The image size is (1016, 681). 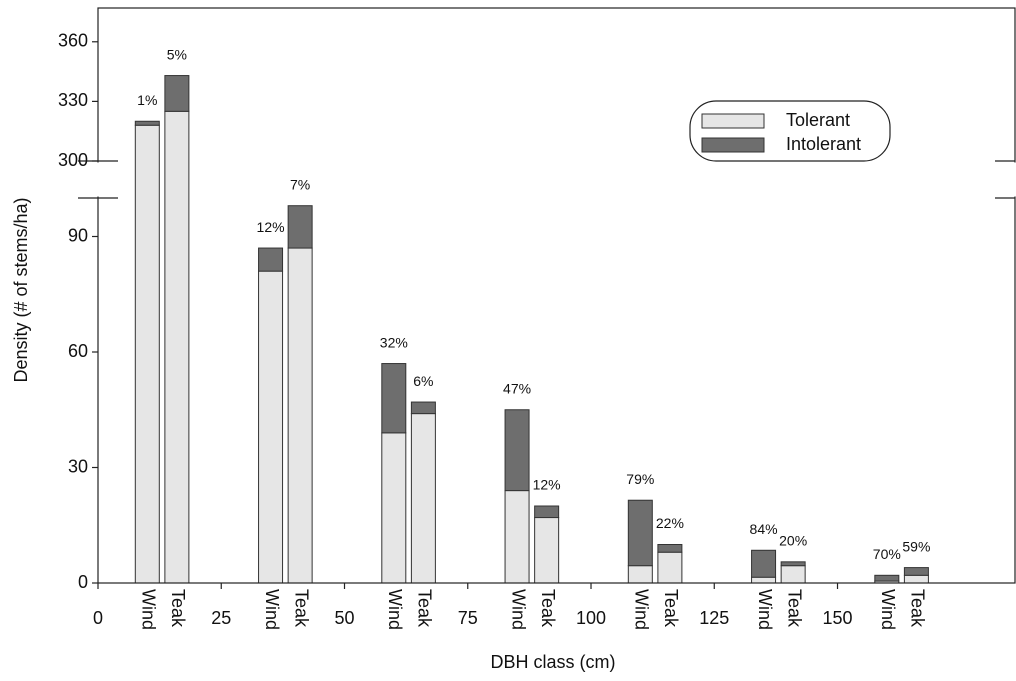 What do you see at coordinates (73, 160) in the screenshot?
I see `y-tick-label: 300` at bounding box center [73, 160].